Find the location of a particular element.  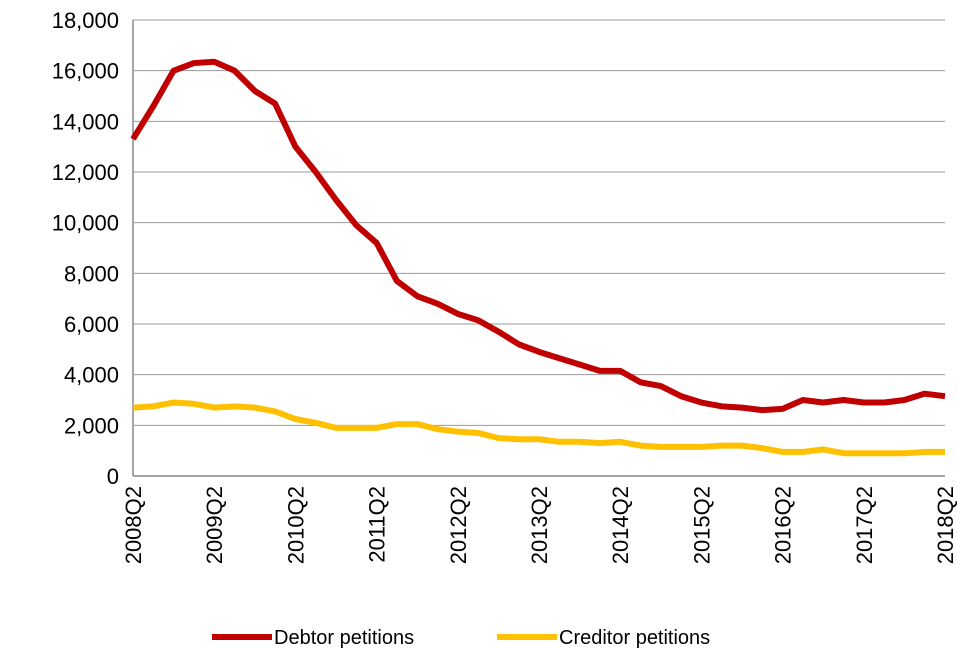

y-tick-label: 8,000 is located at coordinates (91, 273).